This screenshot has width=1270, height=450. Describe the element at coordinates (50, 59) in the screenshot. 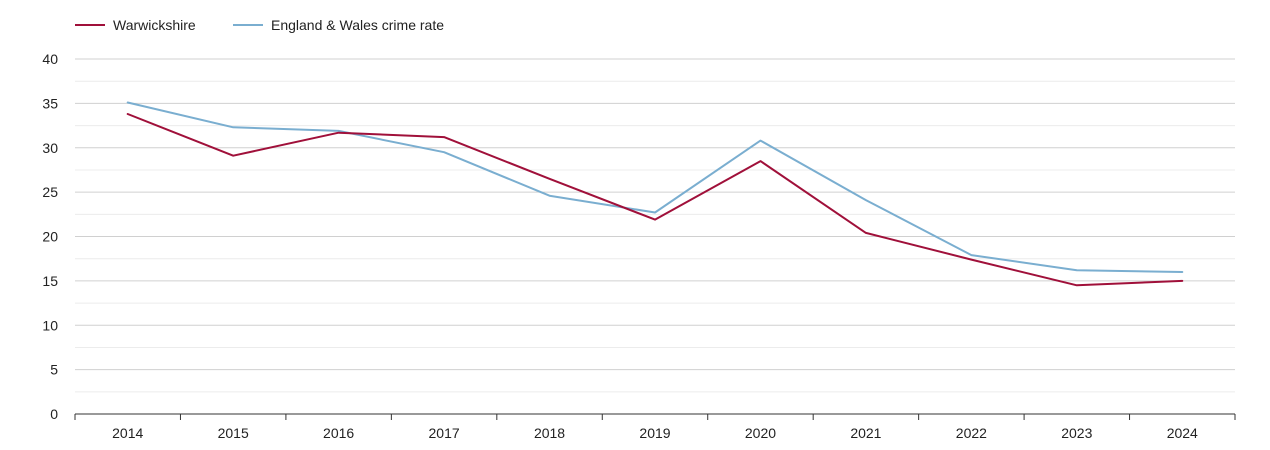

I see `y-tick-label: 40` at that location.